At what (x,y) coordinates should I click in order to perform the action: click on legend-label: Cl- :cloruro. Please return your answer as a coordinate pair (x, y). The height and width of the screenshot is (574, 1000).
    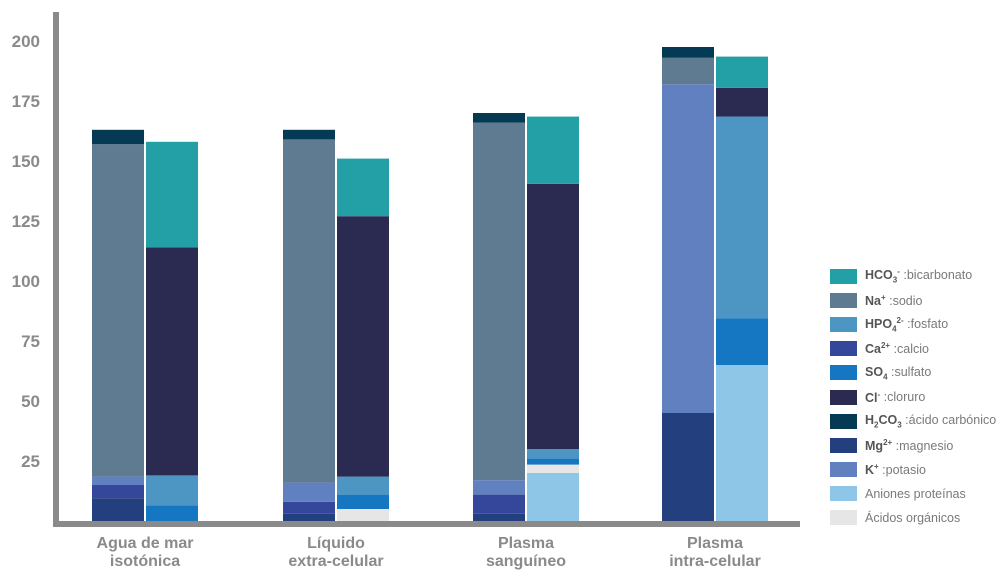
    Looking at the image, I should click on (895, 397).